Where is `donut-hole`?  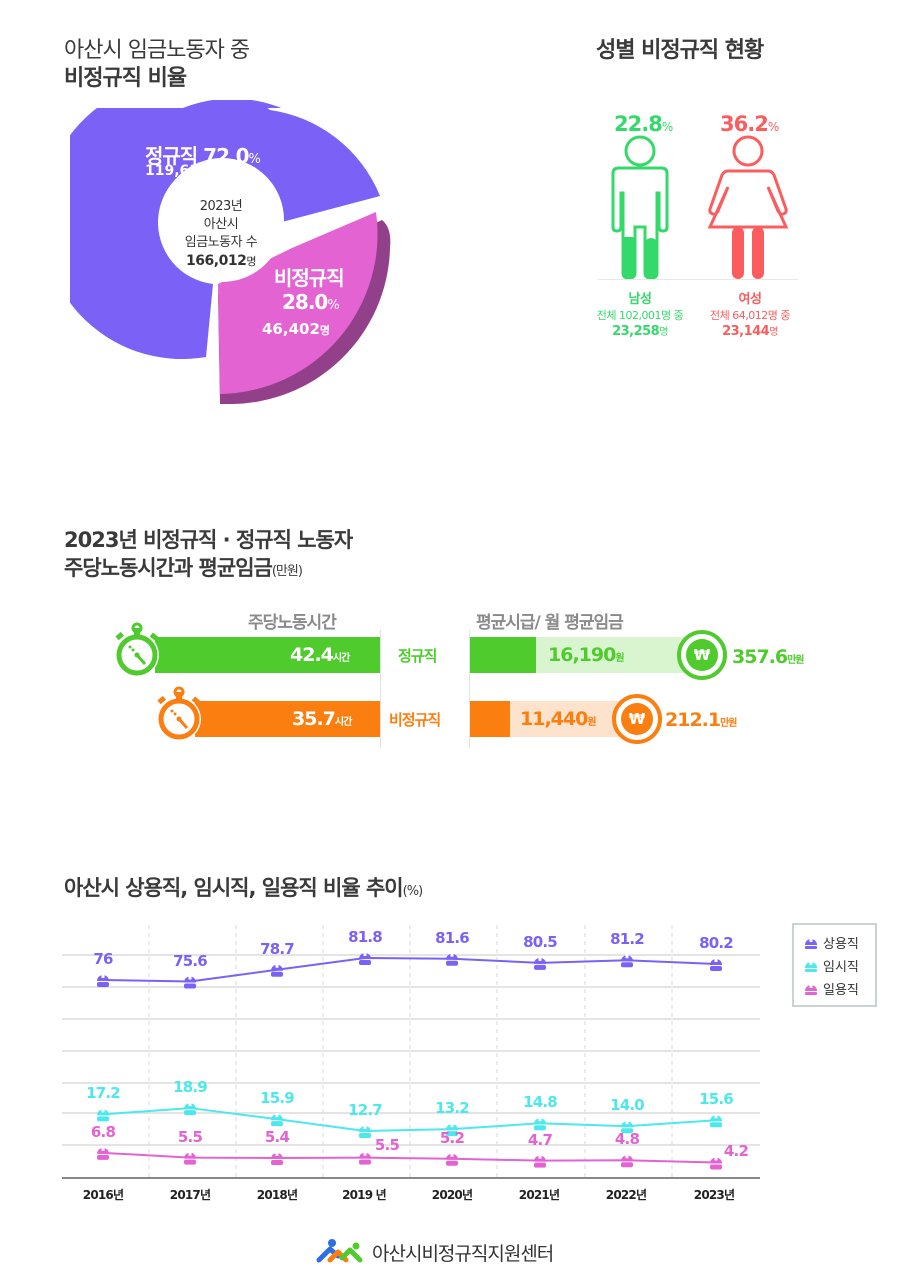
donut-hole is located at coordinates (222, 220).